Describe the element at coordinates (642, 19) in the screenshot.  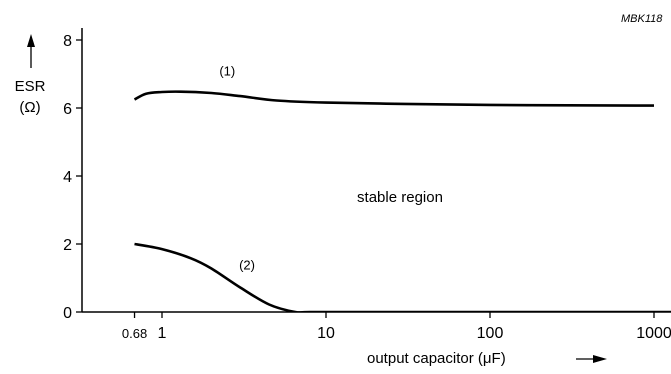
I see `figure-id: MBK118` at that location.